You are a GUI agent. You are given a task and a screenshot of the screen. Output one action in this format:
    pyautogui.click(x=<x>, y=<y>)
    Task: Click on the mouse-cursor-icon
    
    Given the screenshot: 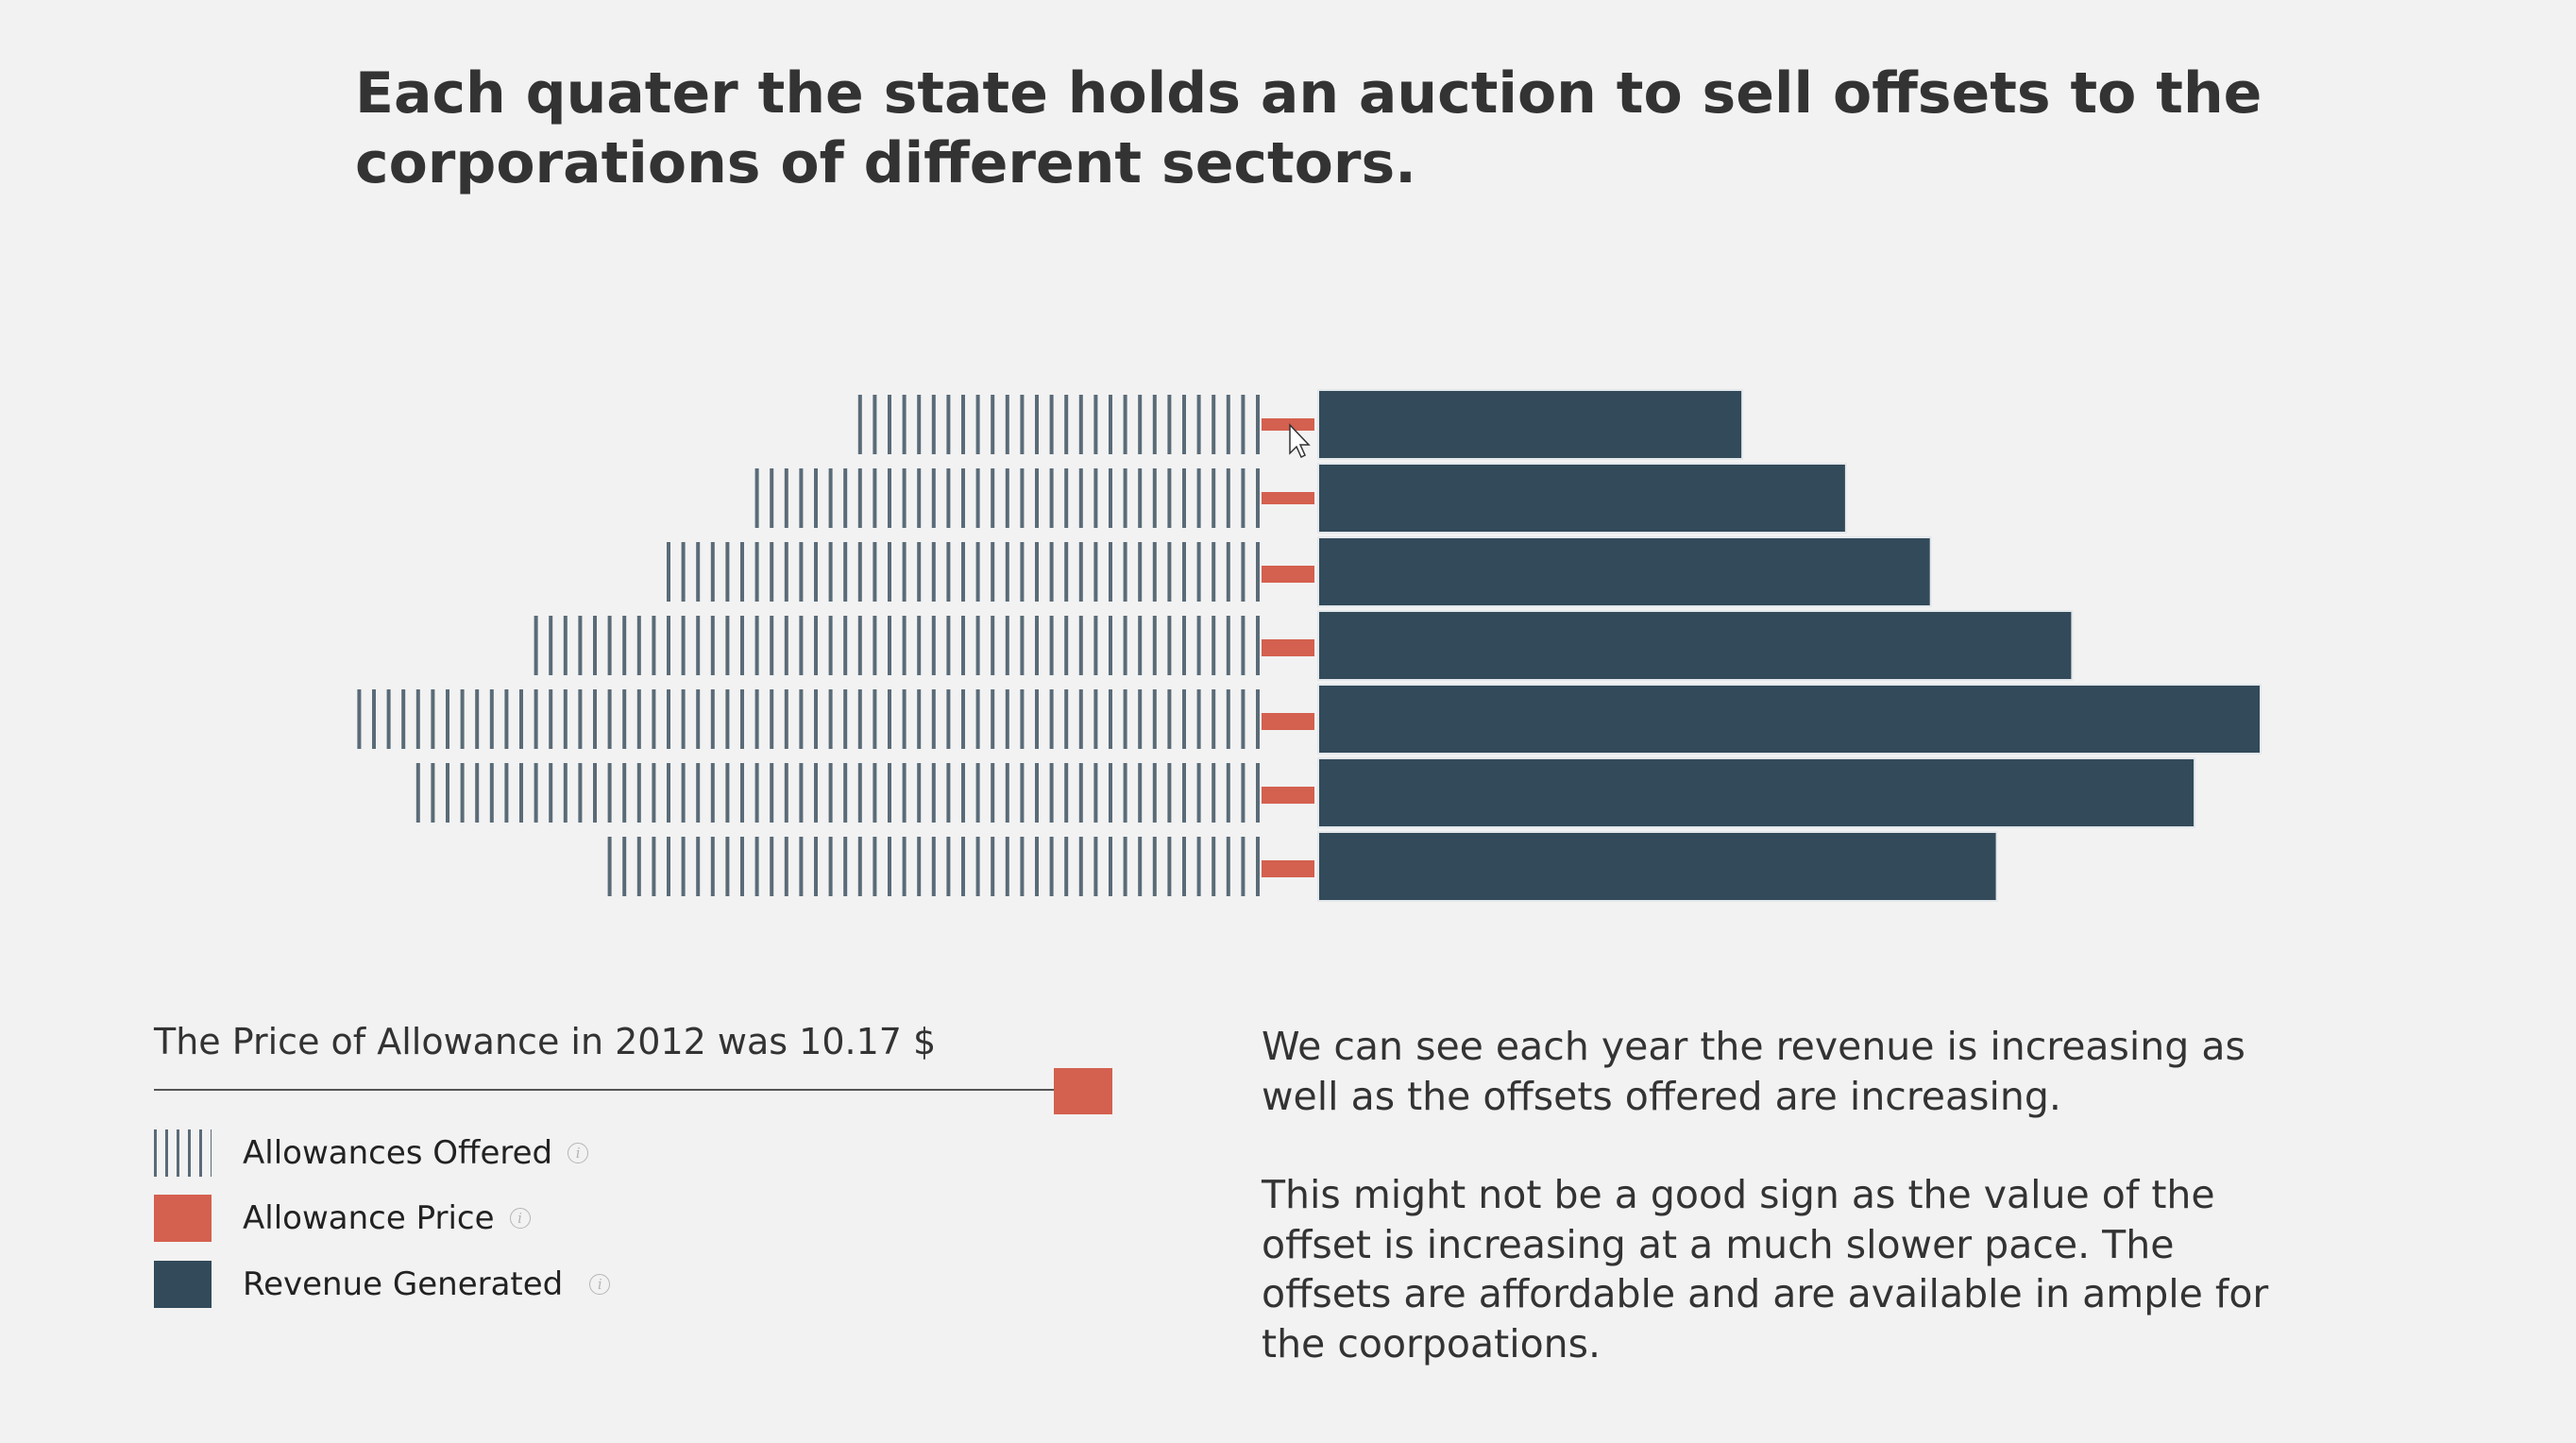 What is the action you would take?
    pyautogui.click(x=1300, y=441)
    